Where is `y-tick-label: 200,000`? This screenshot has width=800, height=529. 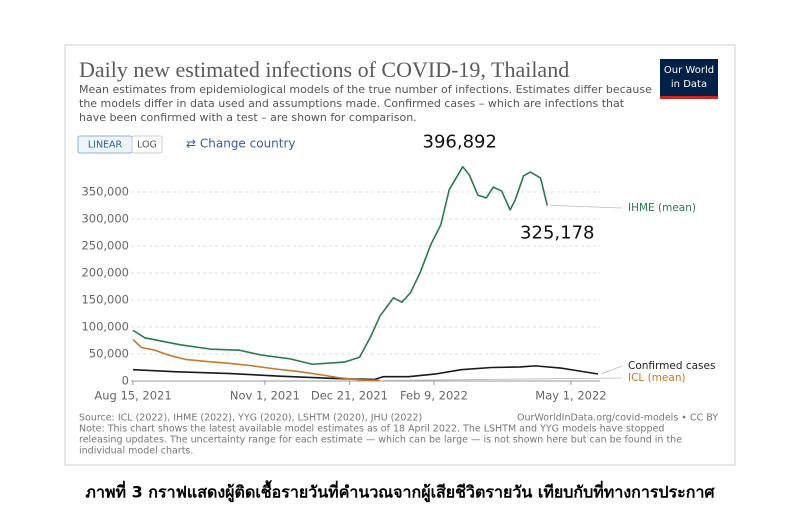 y-tick-label: 200,000 is located at coordinates (105, 273).